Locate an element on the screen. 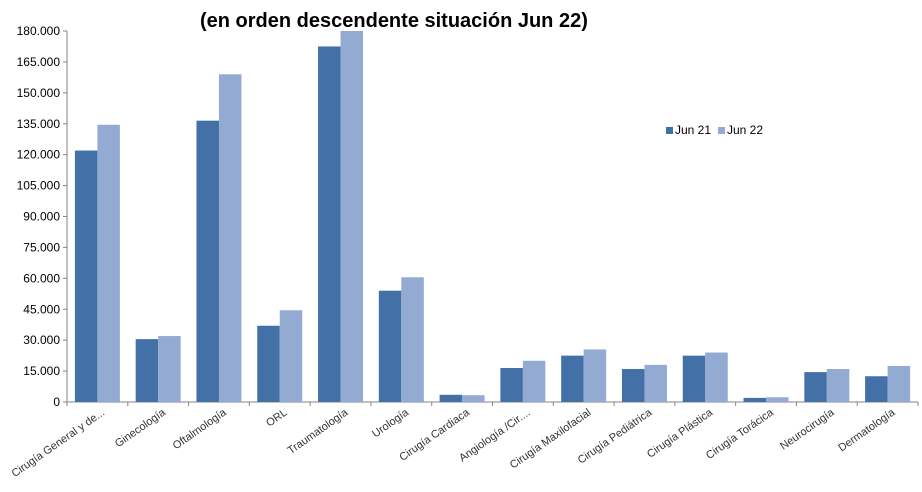  y-tick-label: 0 is located at coordinates (56, 402).